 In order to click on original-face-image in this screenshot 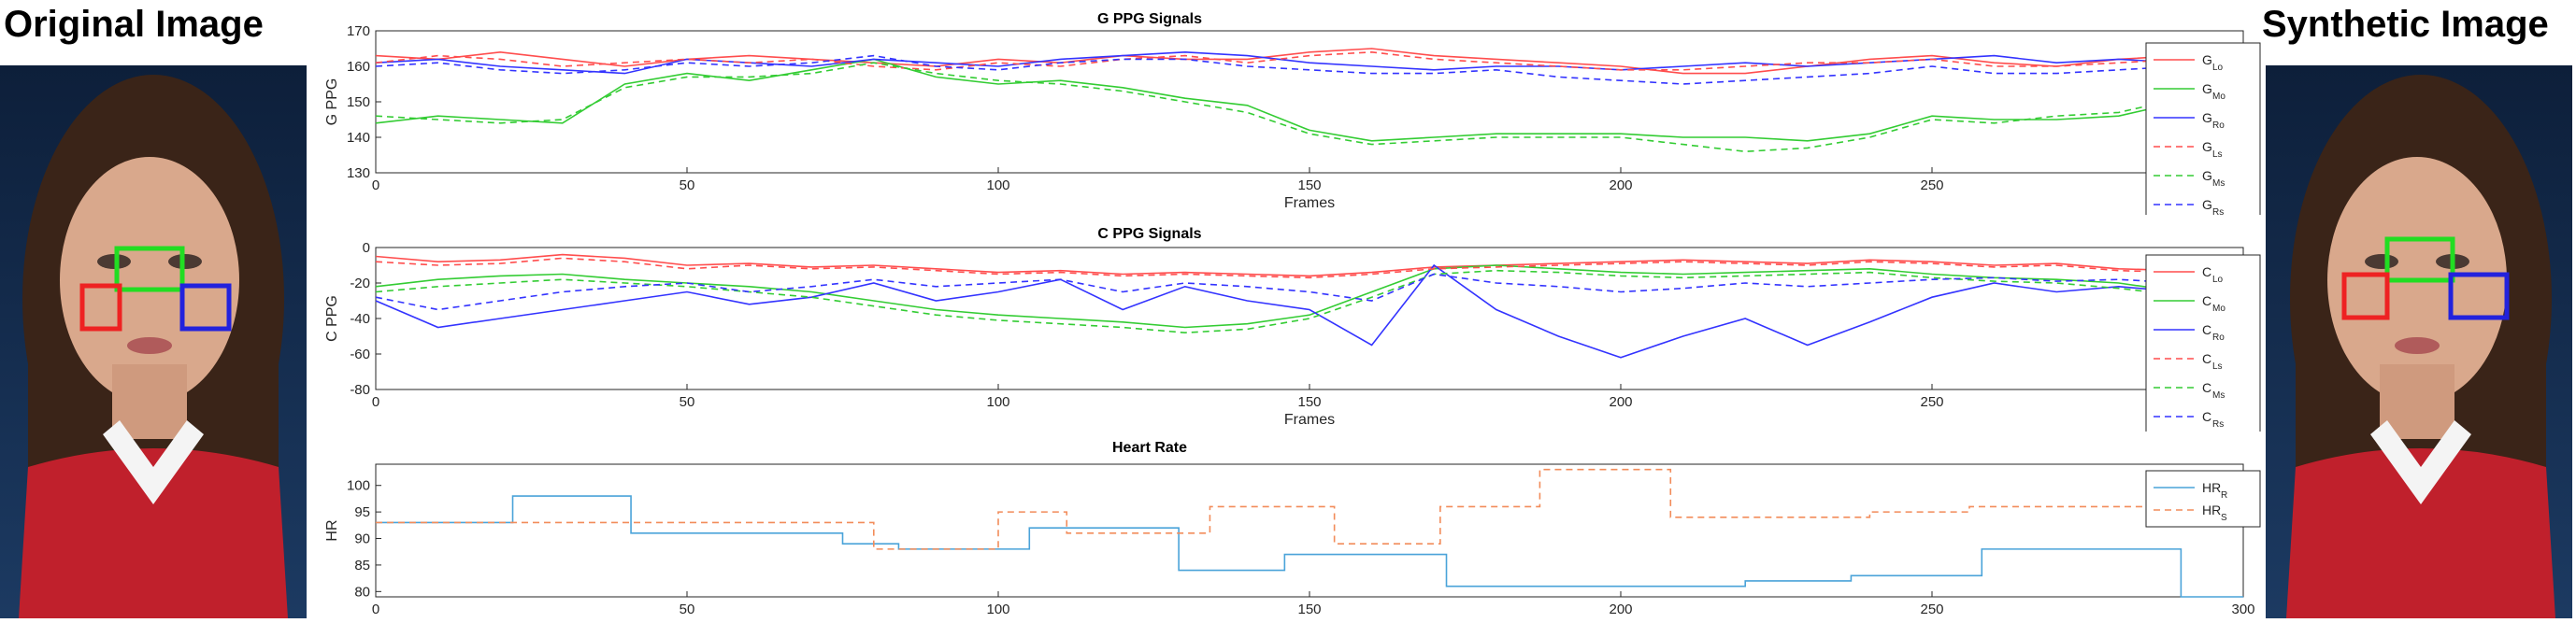, I will do `click(153, 341)`.